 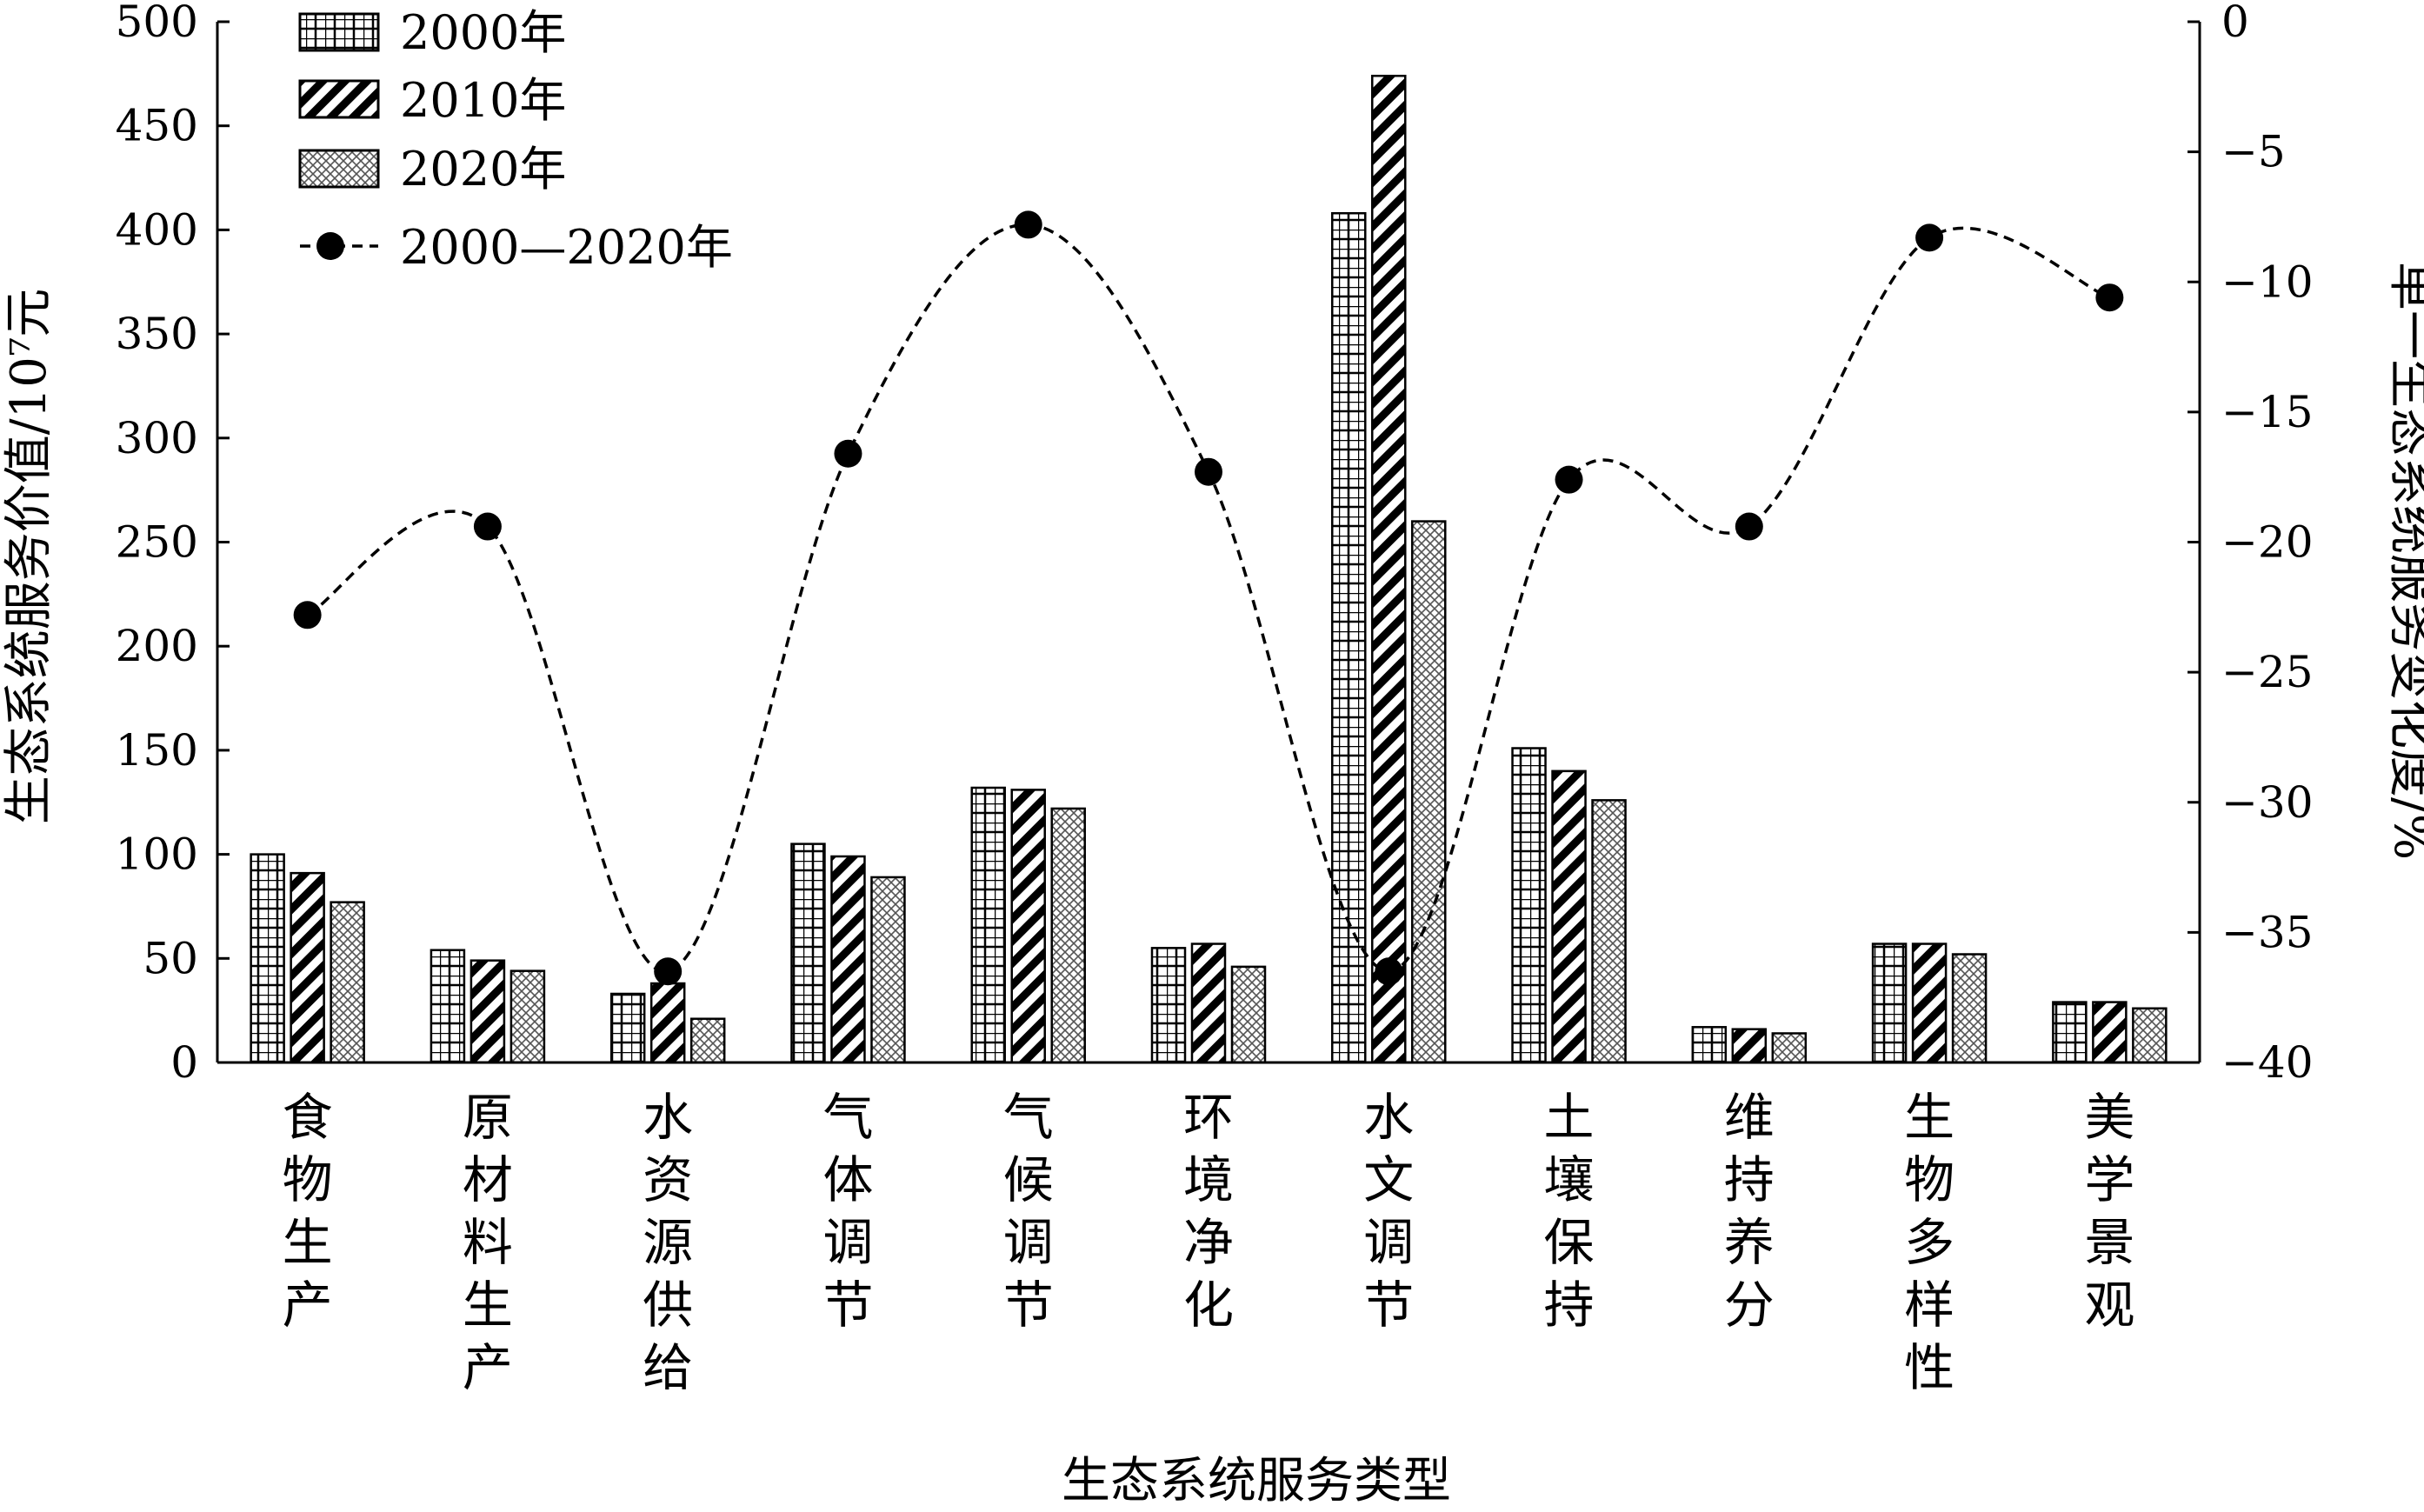 What do you see at coordinates (483, 169) in the screenshot?
I see `legend-label-2020: 2020年` at bounding box center [483, 169].